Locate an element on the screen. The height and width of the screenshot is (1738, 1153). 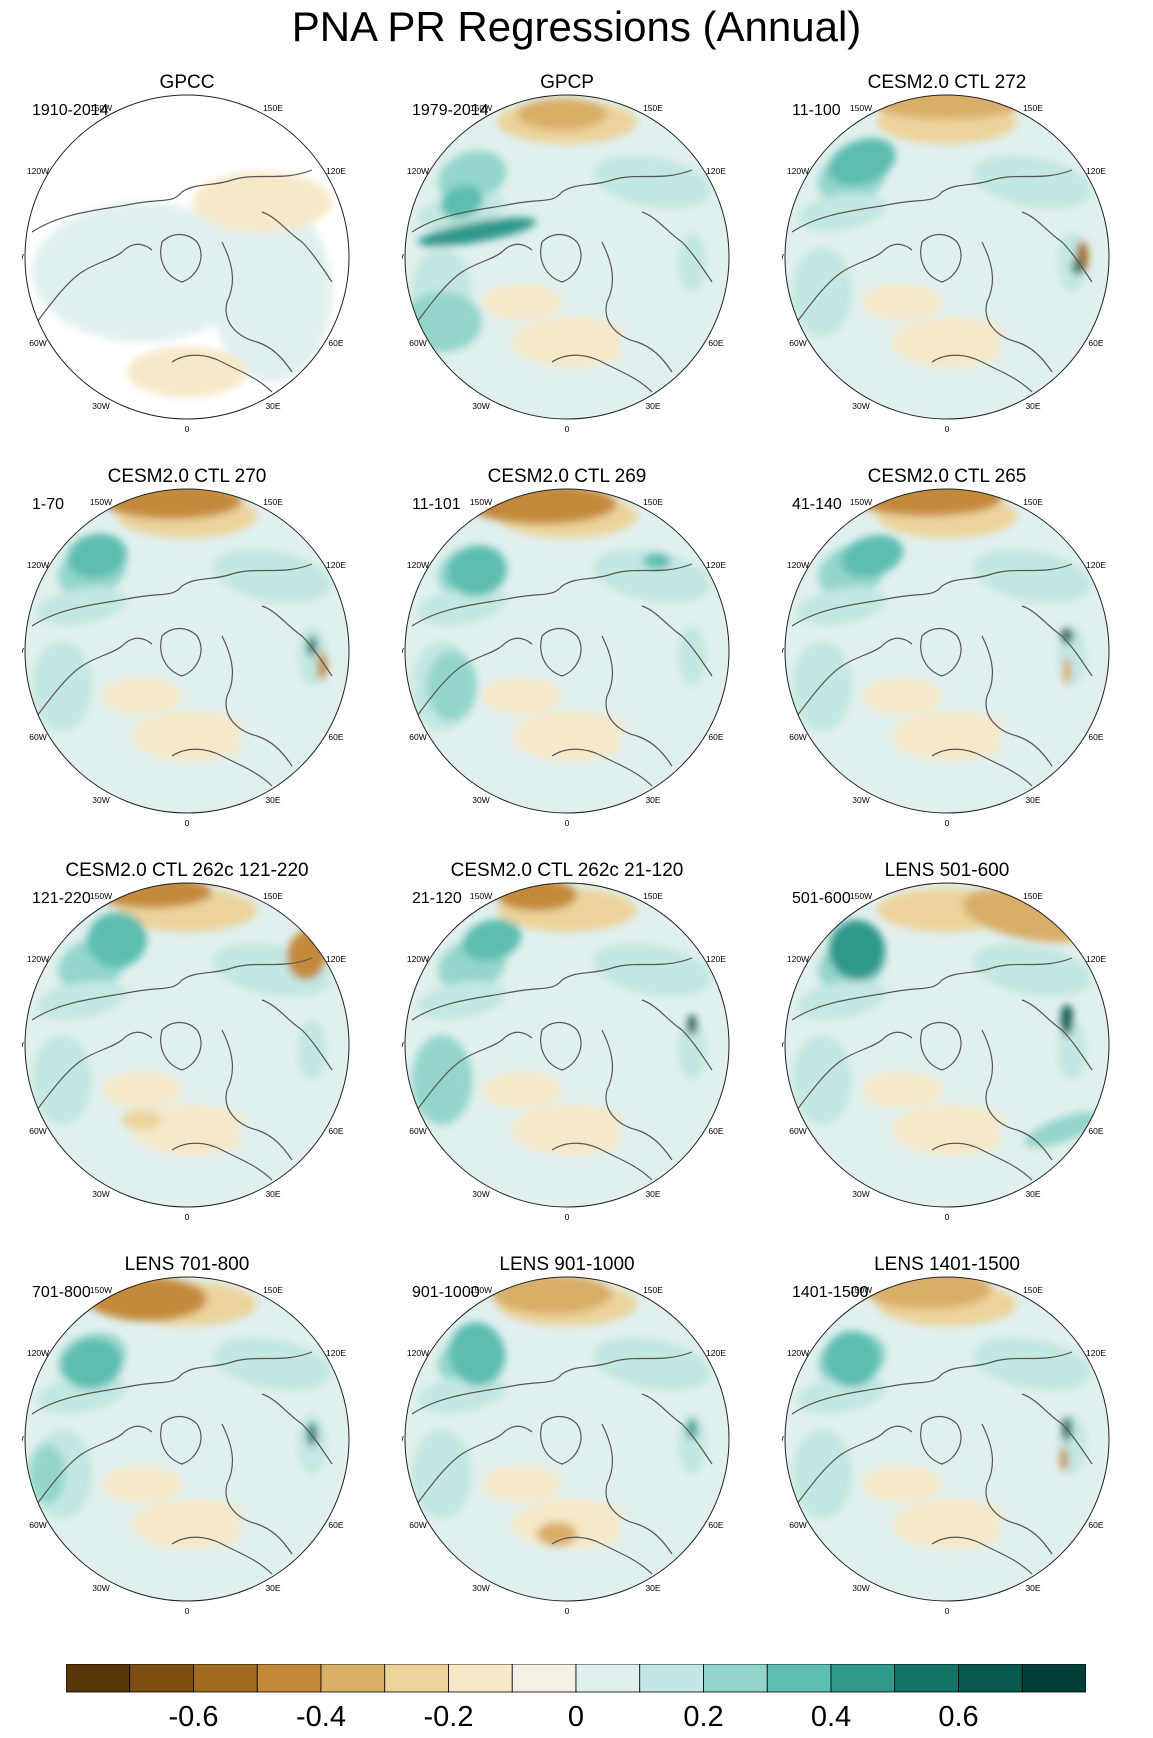
panel-period: 1979-2014 is located at coordinates (450, 110).